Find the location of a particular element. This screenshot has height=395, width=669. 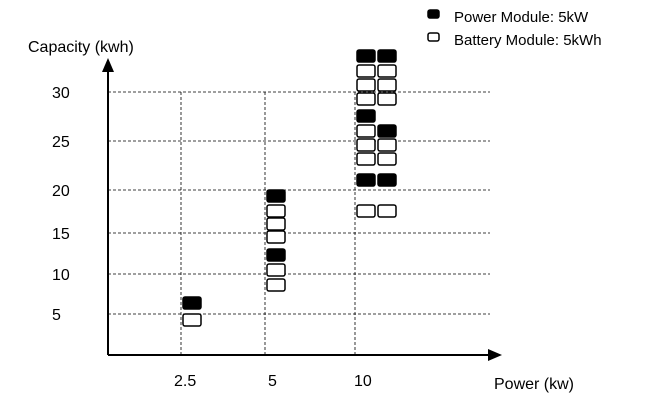

y-tick-label: 25 is located at coordinates (61, 142).